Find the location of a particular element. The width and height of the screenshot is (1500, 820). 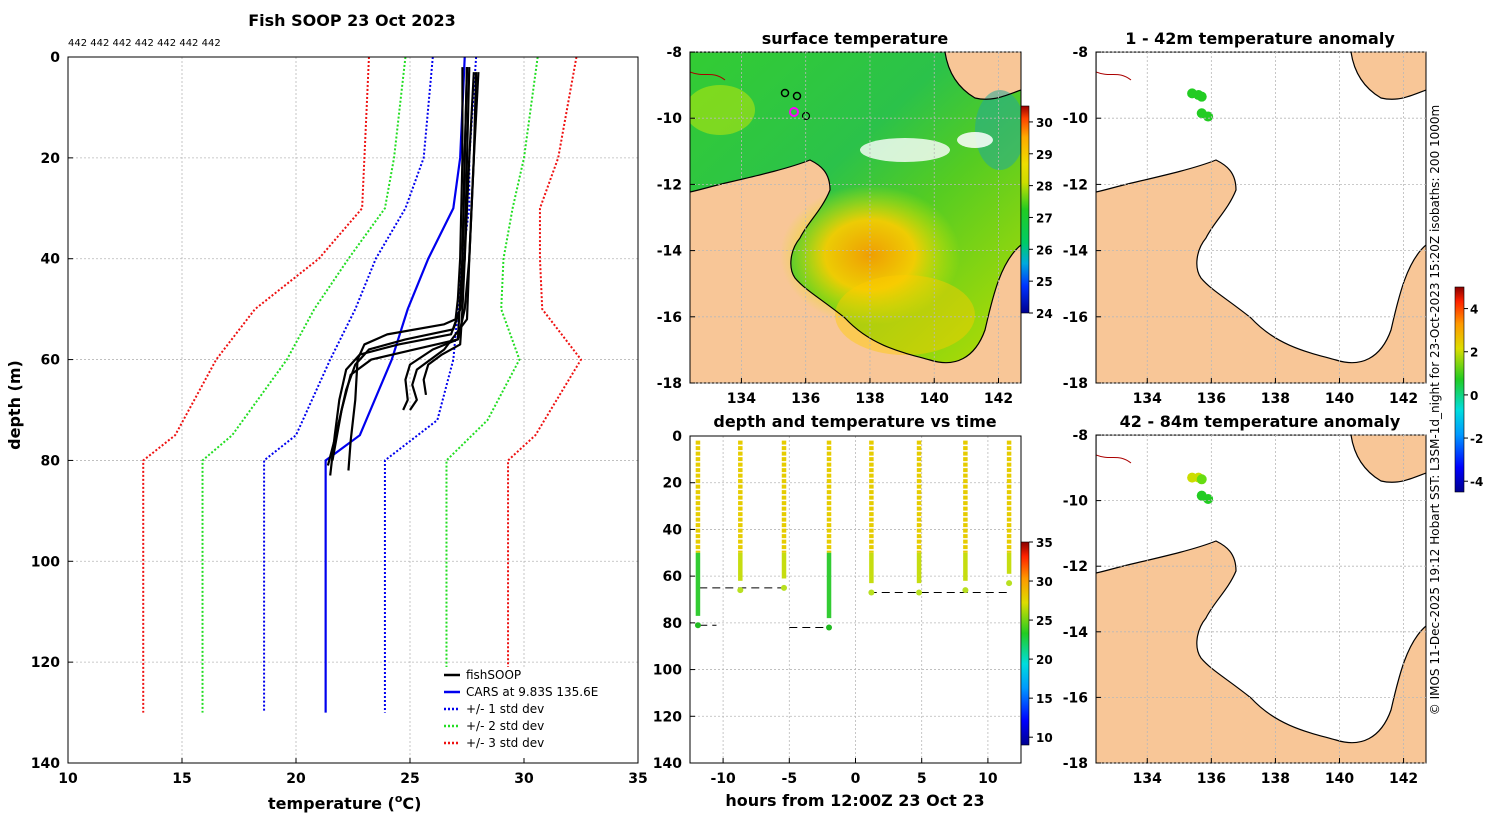

sst-map-lat-label: -8 is located at coordinates (674, 53).